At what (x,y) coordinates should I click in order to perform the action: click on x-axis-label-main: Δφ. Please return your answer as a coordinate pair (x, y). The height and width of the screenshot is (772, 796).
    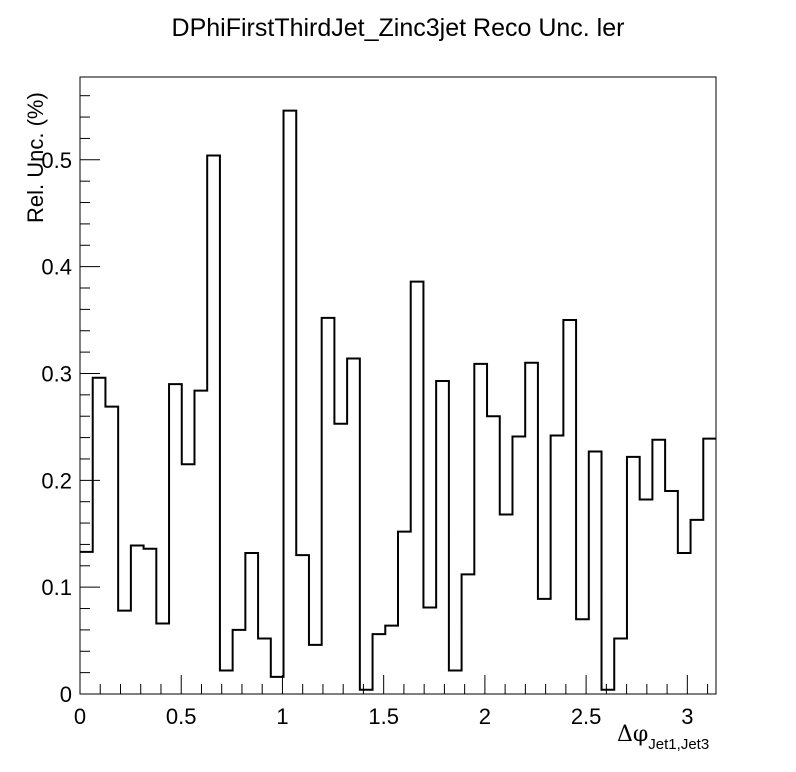
    Looking at the image, I should click on (632, 734).